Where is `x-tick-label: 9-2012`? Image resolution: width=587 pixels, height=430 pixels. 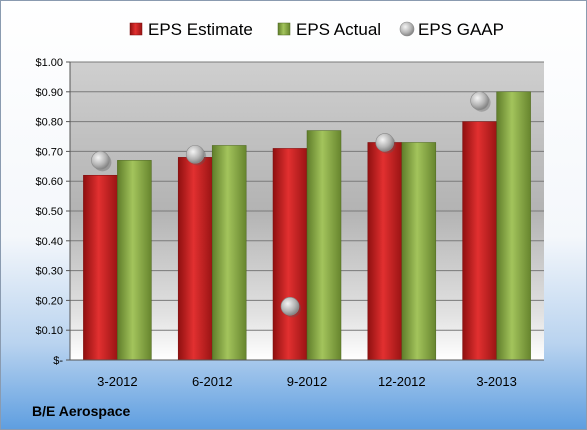
x-tick-label: 9-2012 is located at coordinates (307, 381).